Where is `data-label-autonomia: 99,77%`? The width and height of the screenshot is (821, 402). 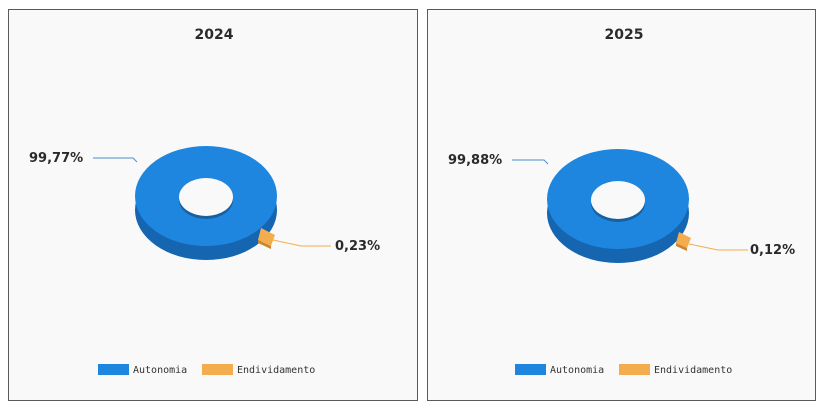 data-label-autonomia: 99,77% is located at coordinates (56, 158).